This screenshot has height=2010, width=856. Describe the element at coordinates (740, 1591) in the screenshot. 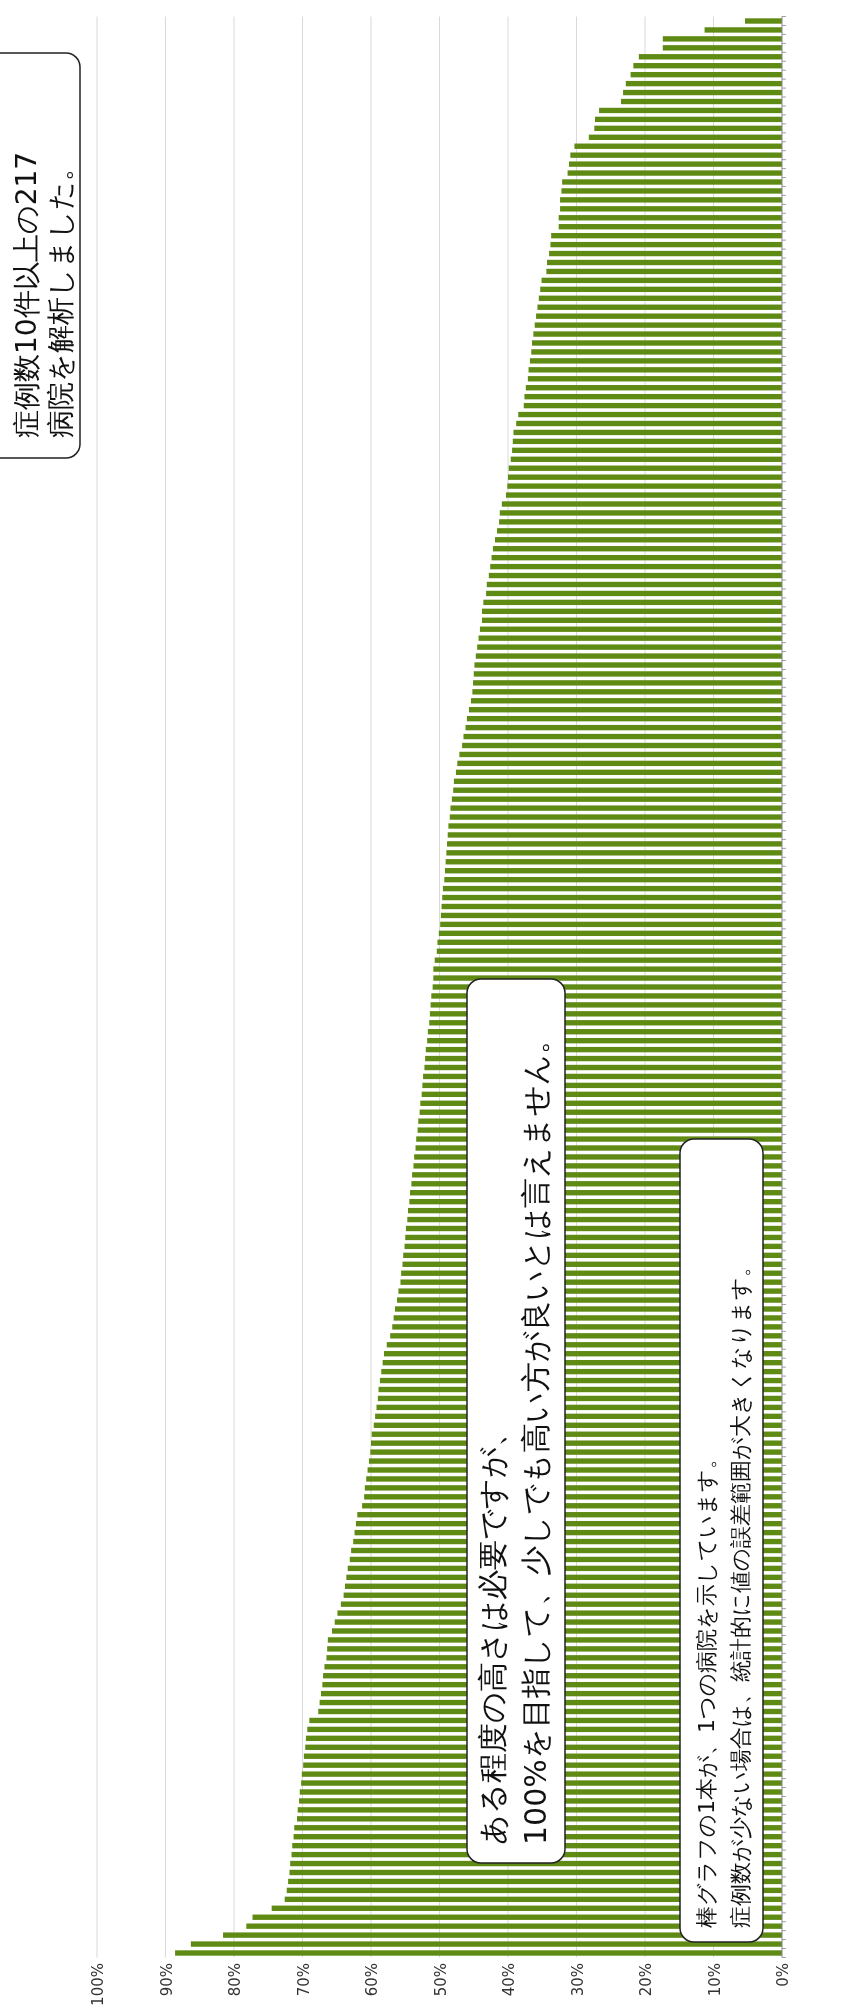

I see `annotation: 症例数が少ない場合は、統計的に値の誤差範囲が大きくなります。` at that location.